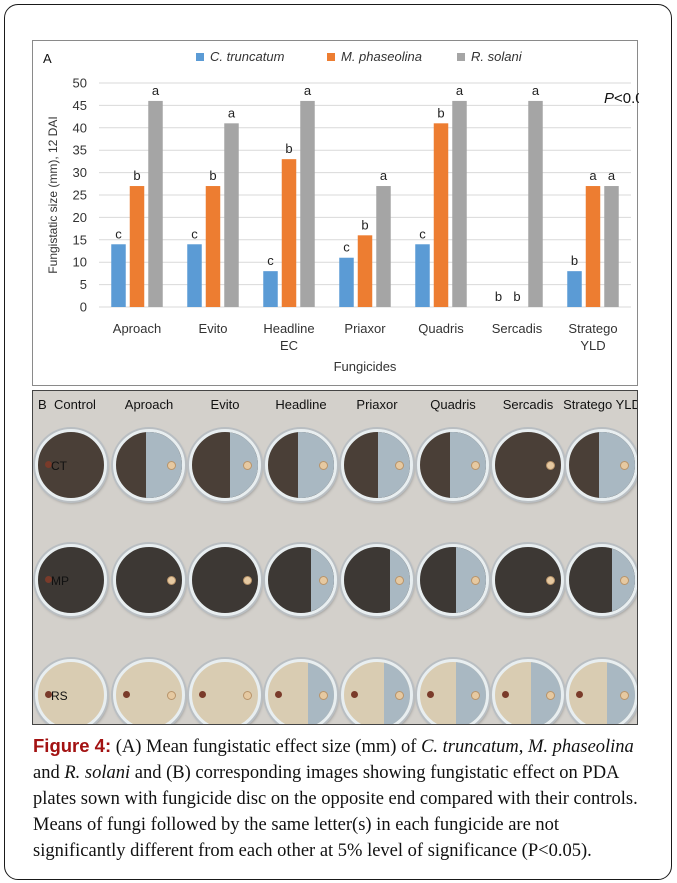  Describe the element at coordinates (59, 696) in the screenshot. I see `plate-row-label: RS` at that location.